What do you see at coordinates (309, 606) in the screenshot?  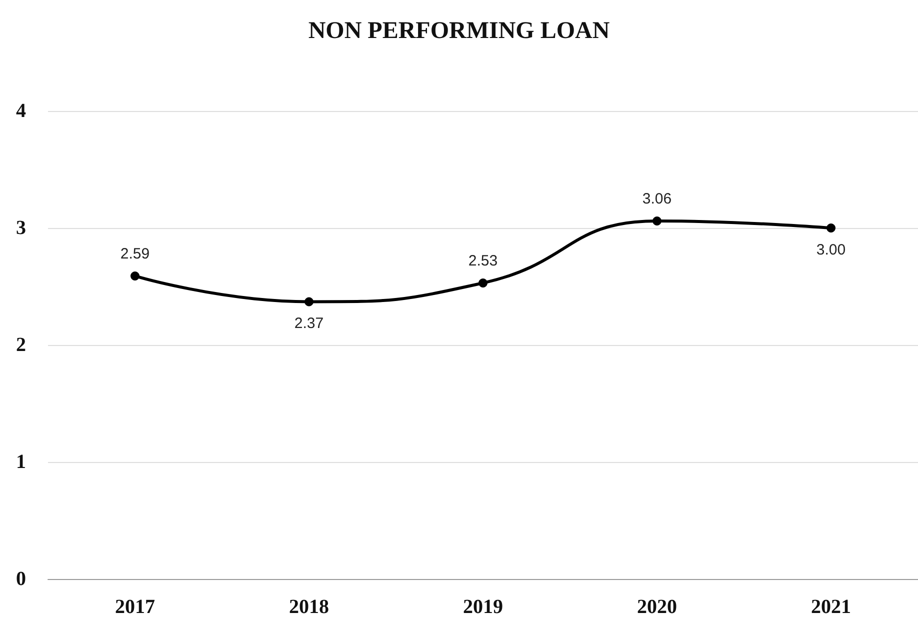 I see `x-tick-label: 2018` at bounding box center [309, 606].